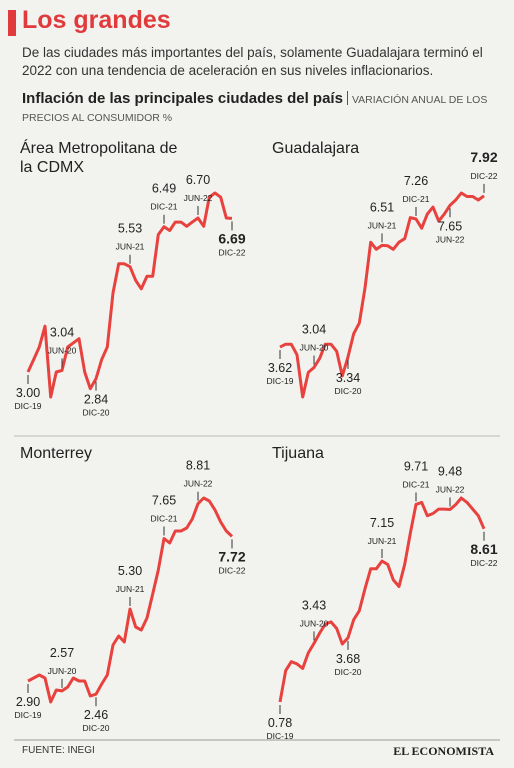  What do you see at coordinates (416, 181) in the screenshot?
I see `value-label: 7.26` at bounding box center [416, 181].